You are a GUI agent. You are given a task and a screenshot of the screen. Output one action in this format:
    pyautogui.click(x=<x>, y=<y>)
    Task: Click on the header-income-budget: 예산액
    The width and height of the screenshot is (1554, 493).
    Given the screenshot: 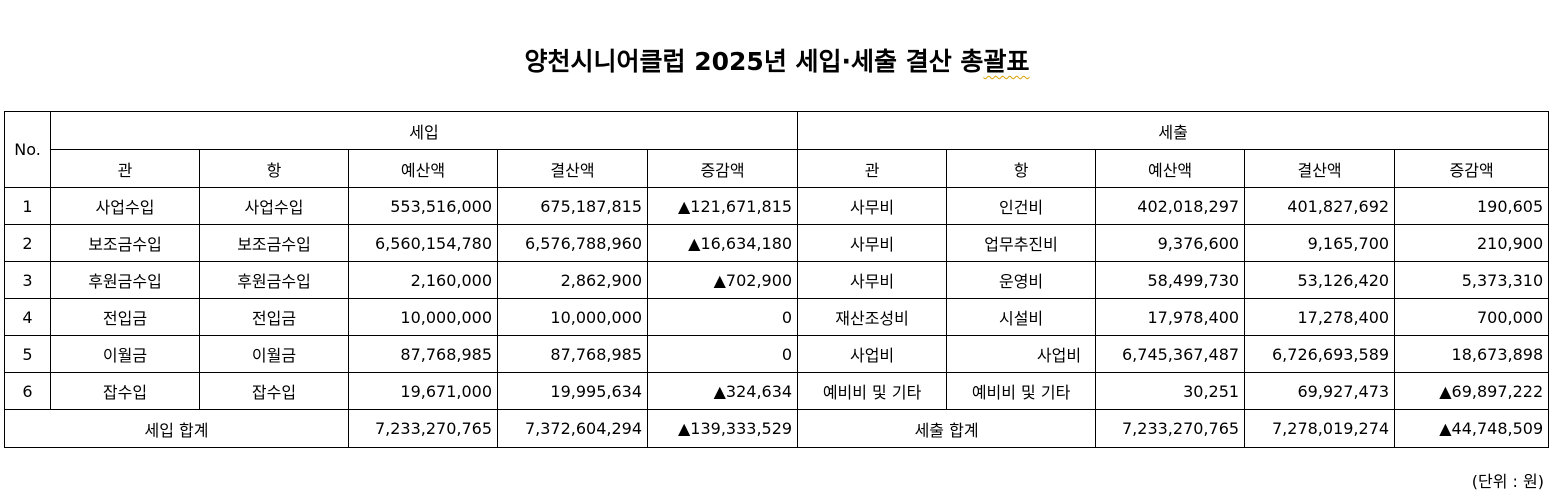 What is the action you would take?
    pyautogui.click(x=423, y=168)
    